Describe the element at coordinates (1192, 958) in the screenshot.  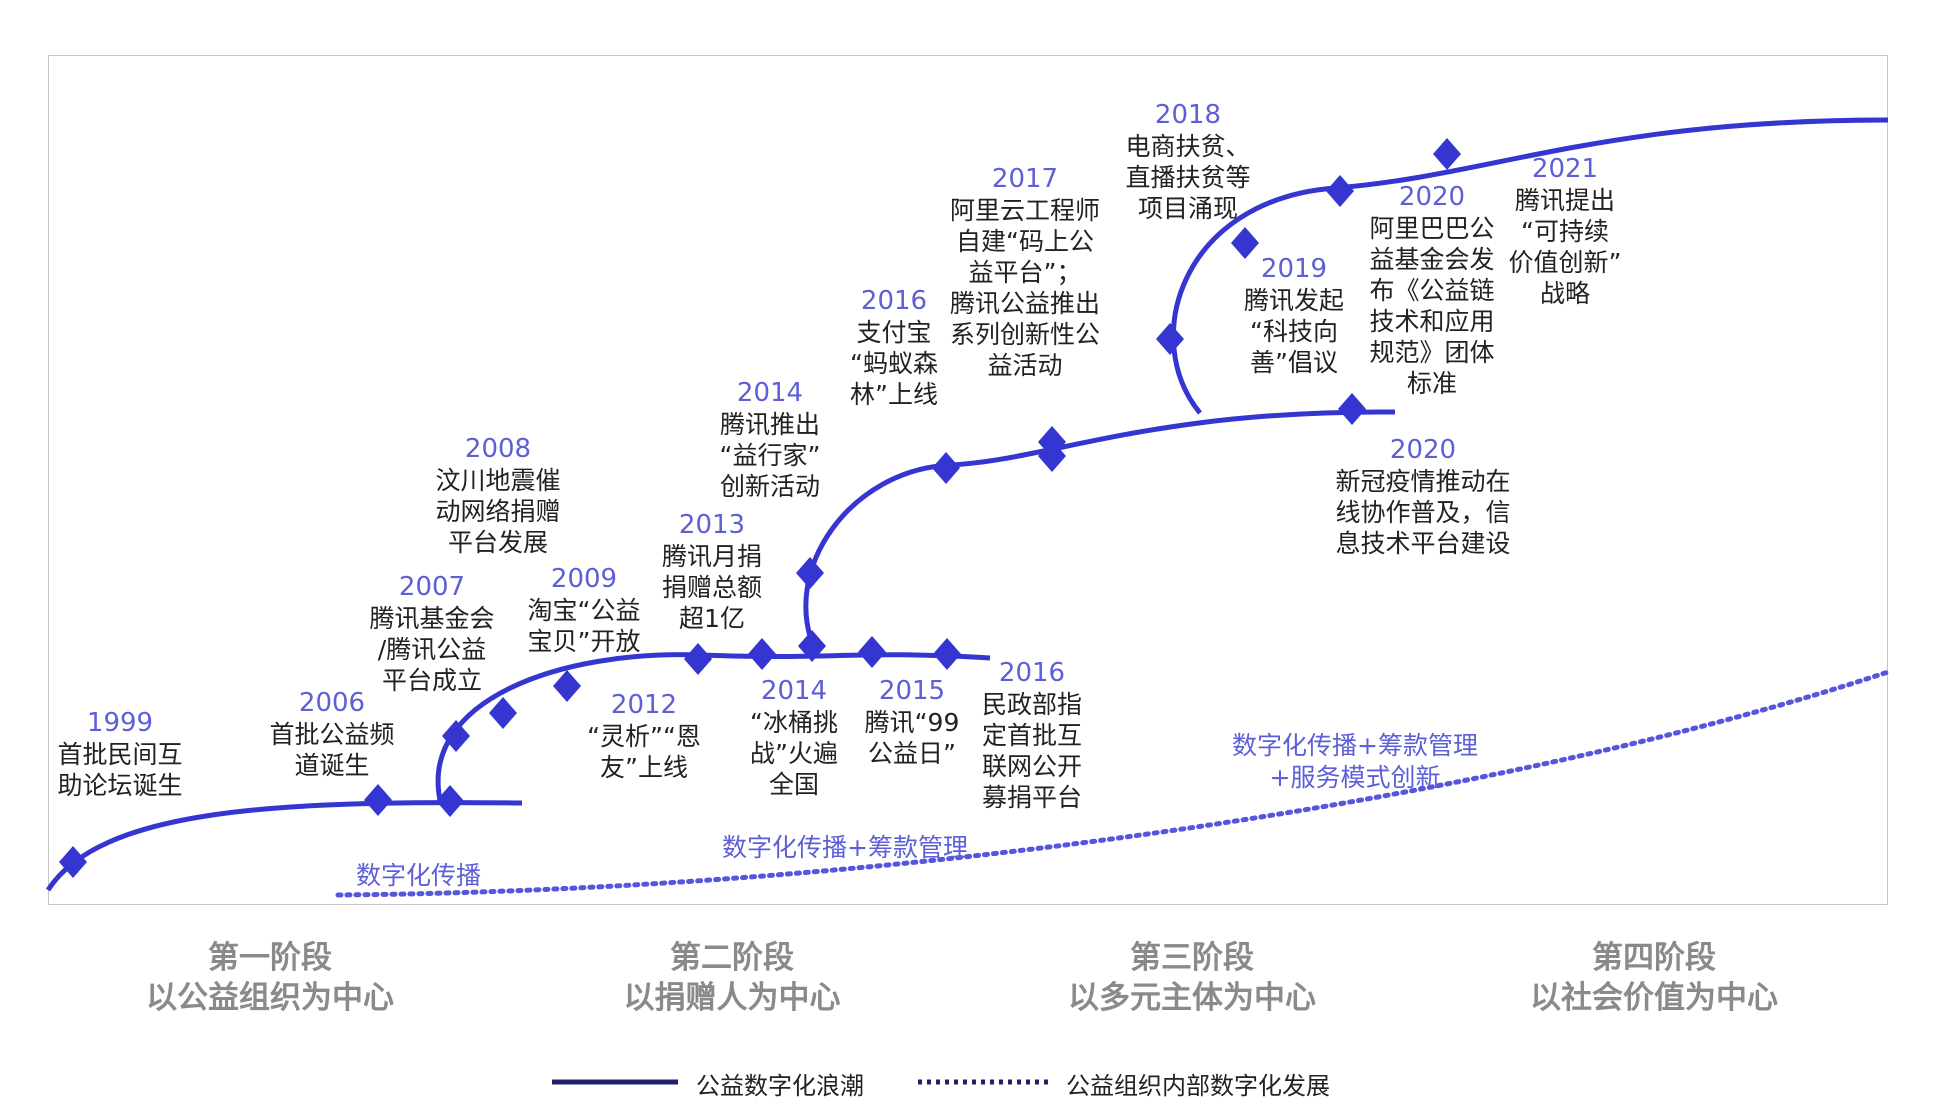
I see `stage-name: 第三阶段` at that location.